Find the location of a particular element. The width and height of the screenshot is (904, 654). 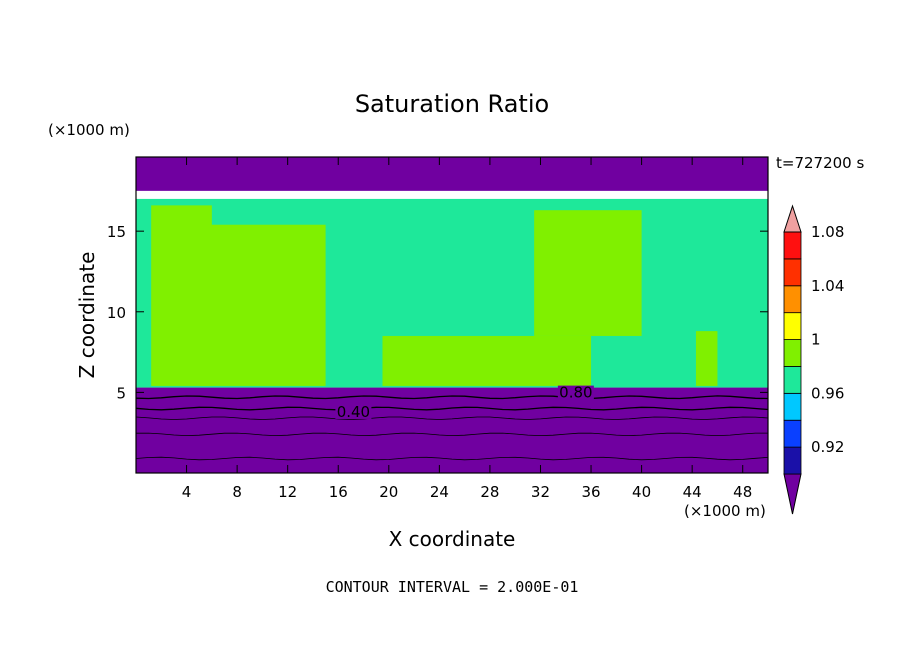

x-tick-label: 20 is located at coordinates (388, 492).